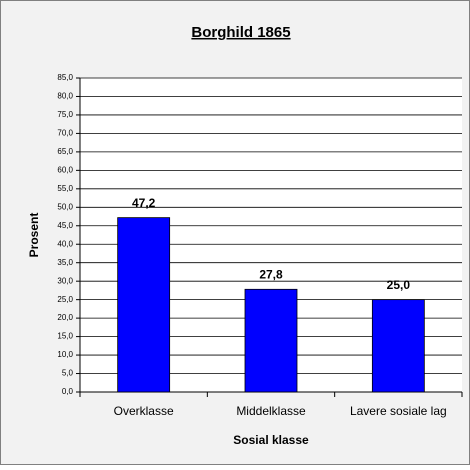 The image size is (470, 470). I want to click on y-tick-label: 30,0, so click(65, 280).